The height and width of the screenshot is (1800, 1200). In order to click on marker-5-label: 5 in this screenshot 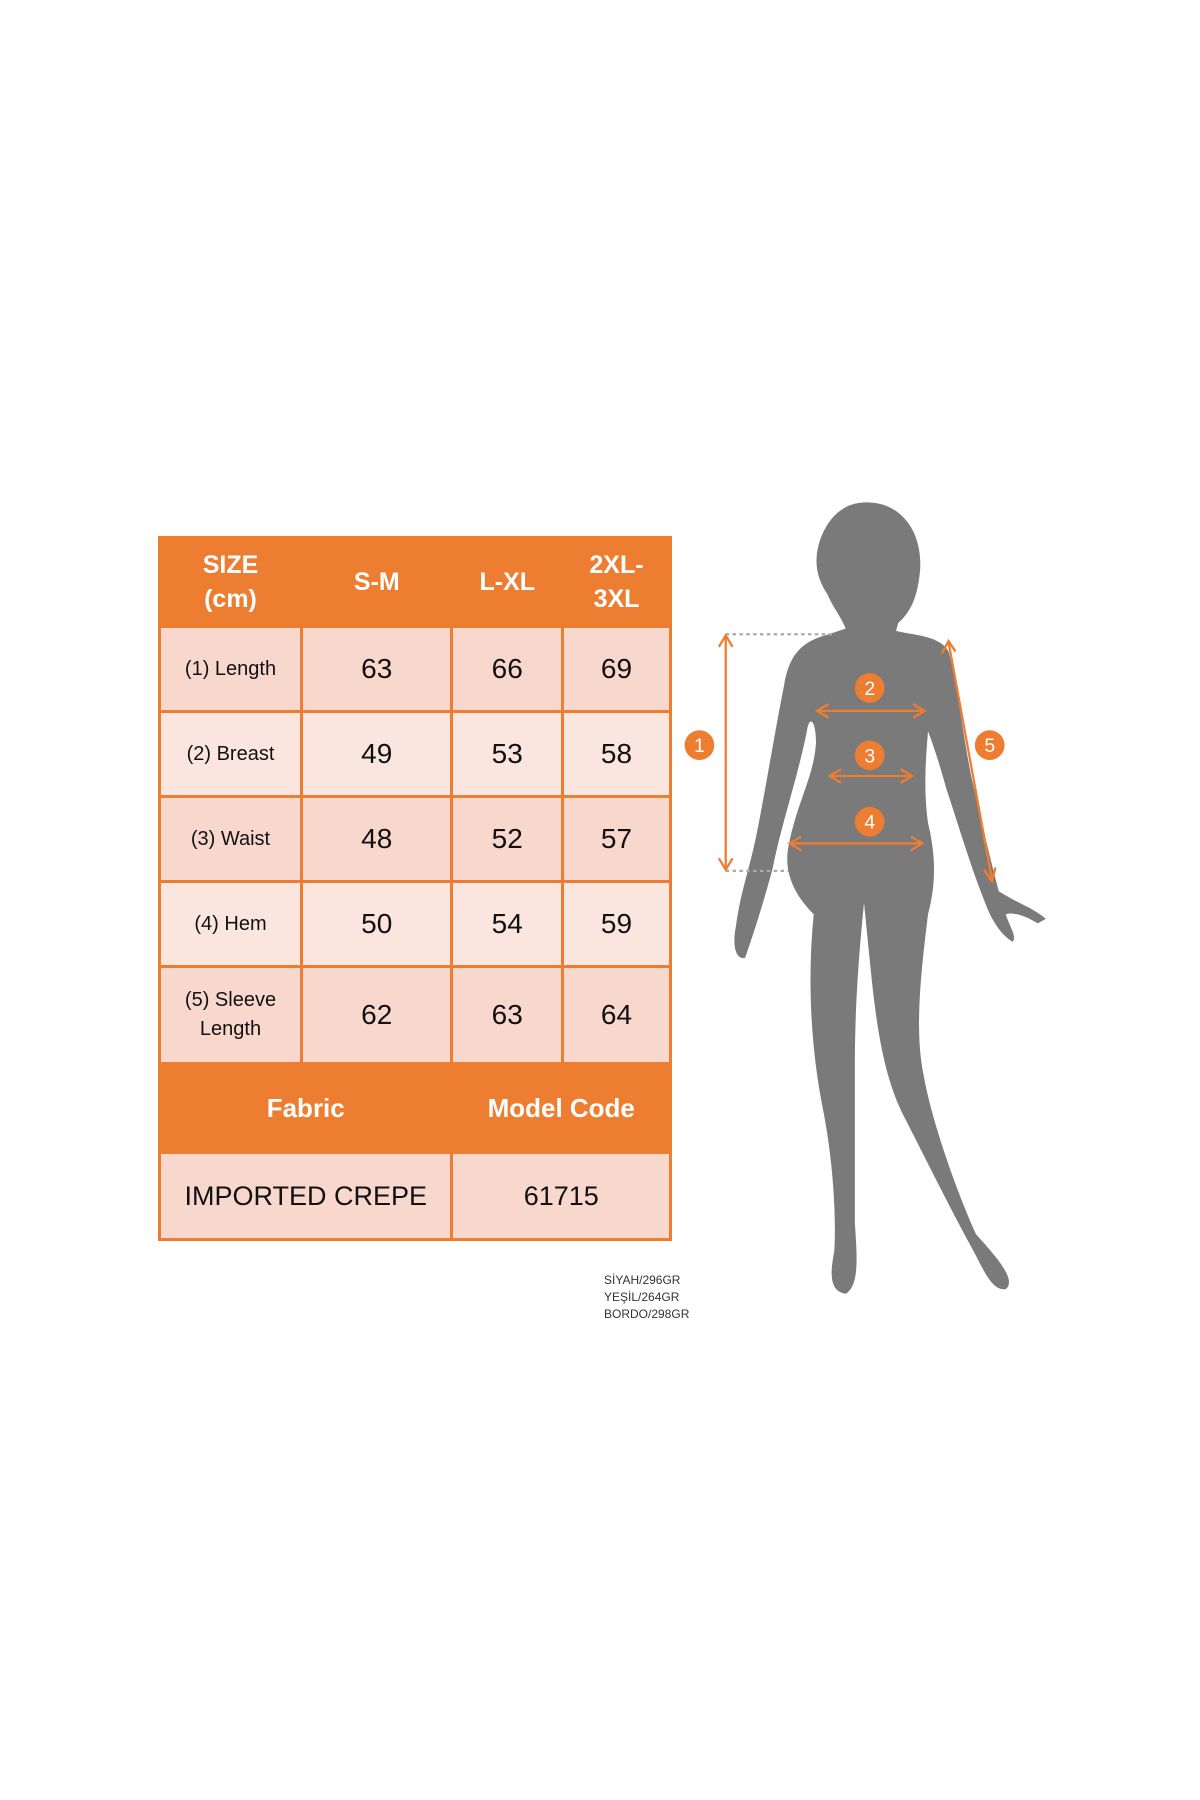, I will do `click(989, 746)`.